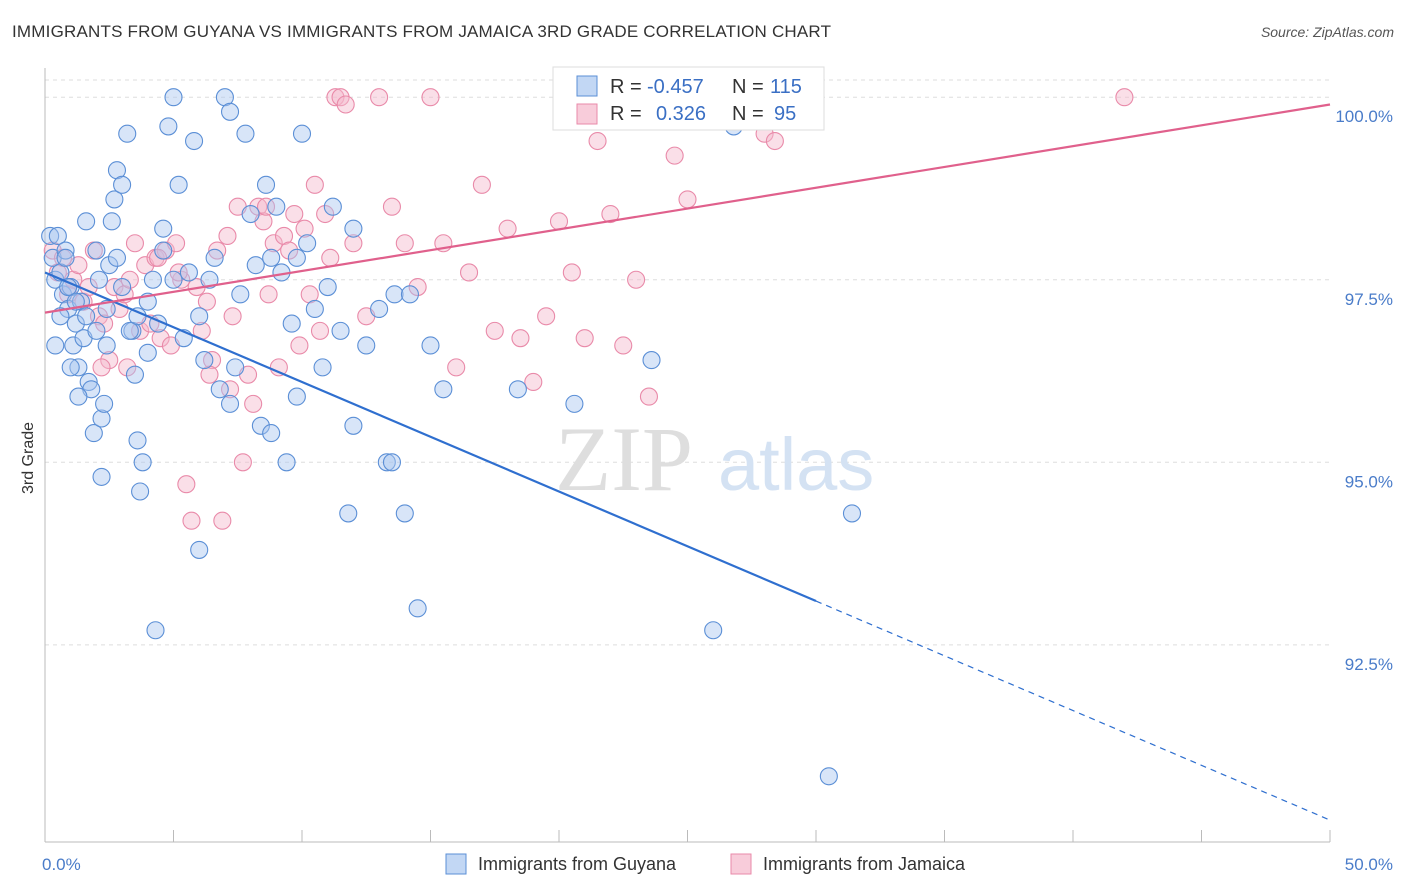  What do you see at coordinates (864, 864) in the screenshot?
I see `legend-label-jamaica: Immigrants from Jamaica` at bounding box center [864, 864].